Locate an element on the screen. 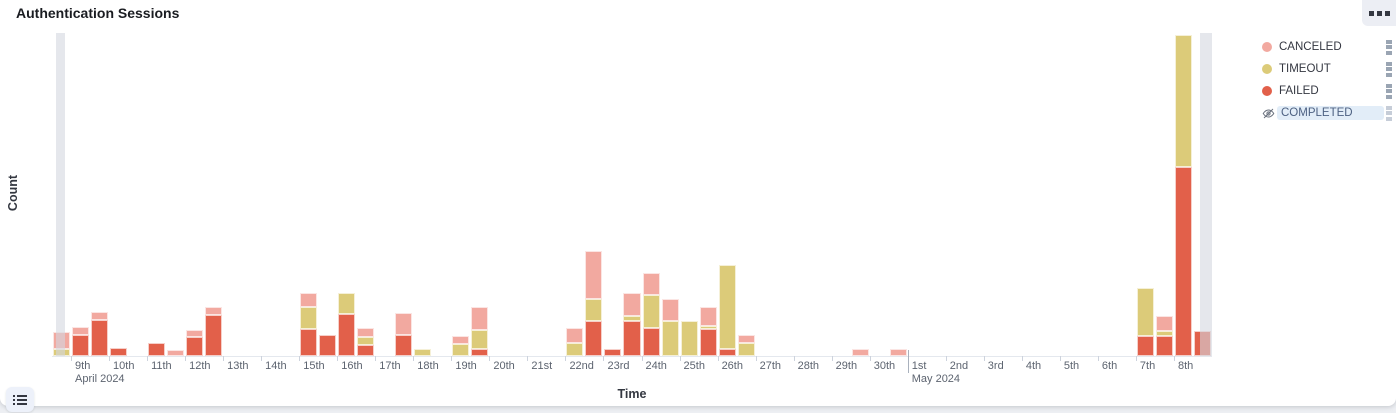  legend-label: CANCELED is located at coordinates (1310, 47).